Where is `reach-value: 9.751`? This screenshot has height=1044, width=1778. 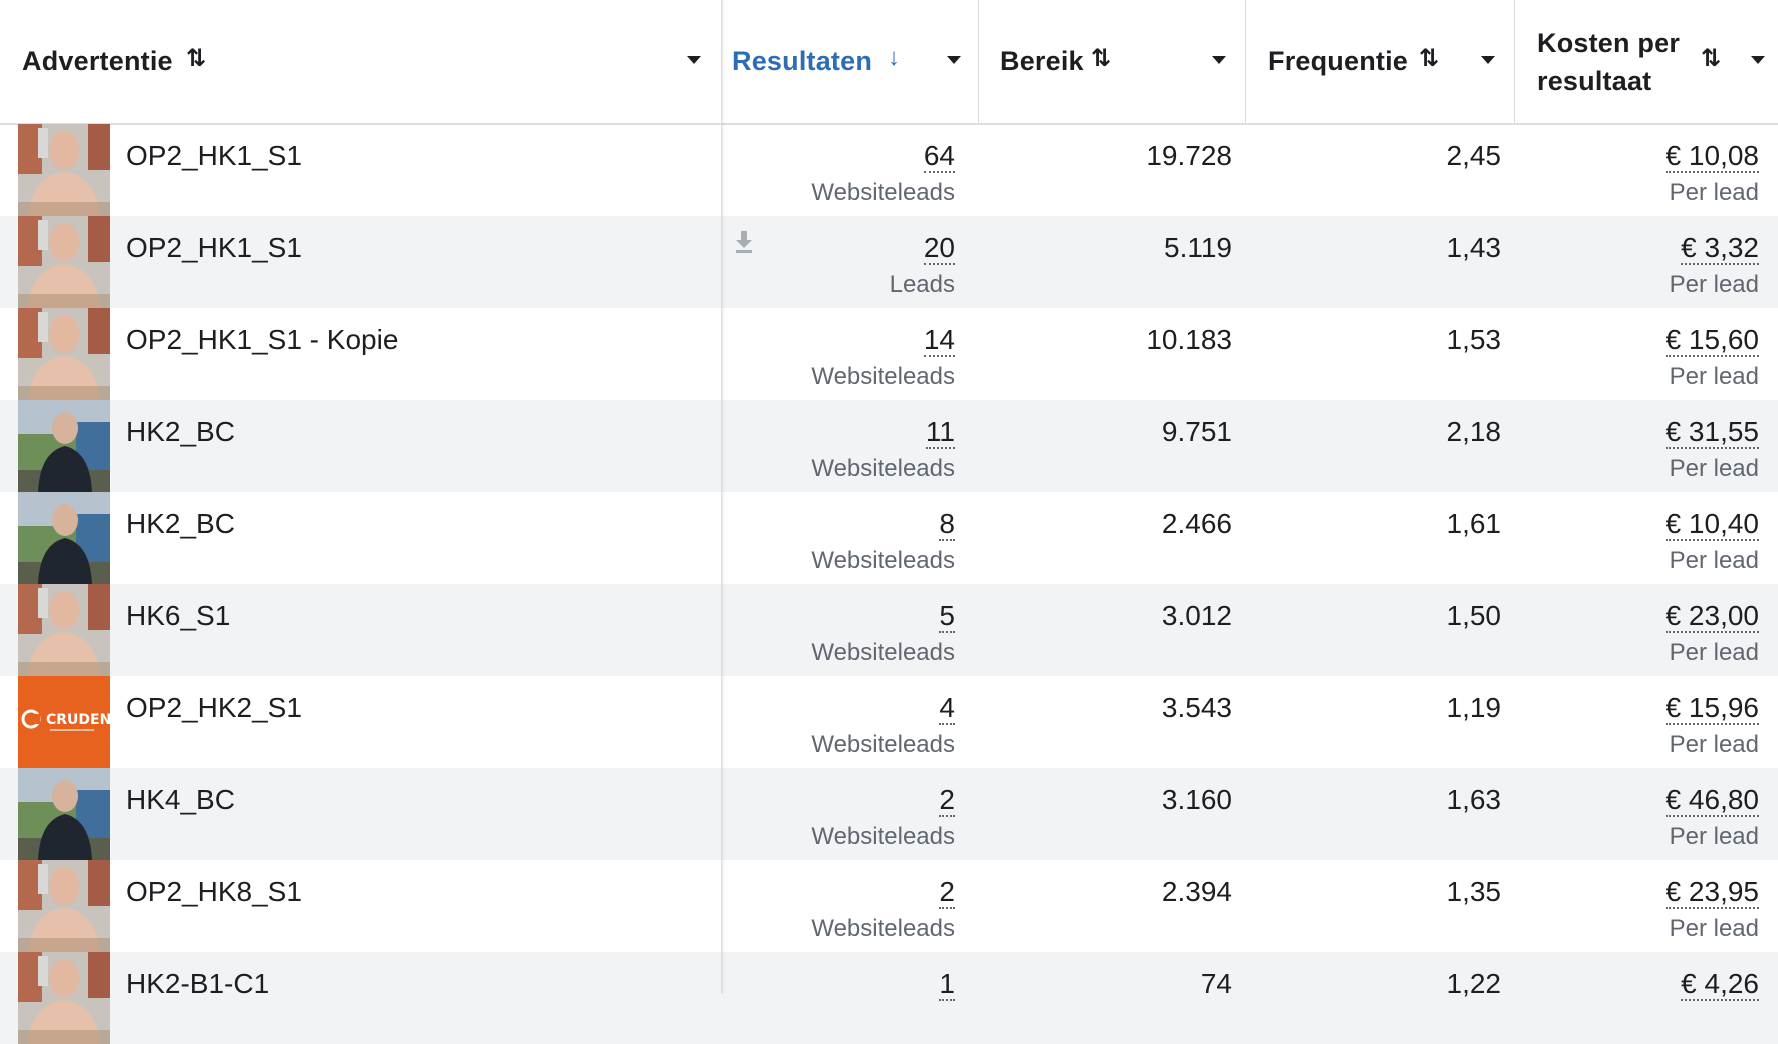
reach-value: 9.751 is located at coordinates (1196, 431).